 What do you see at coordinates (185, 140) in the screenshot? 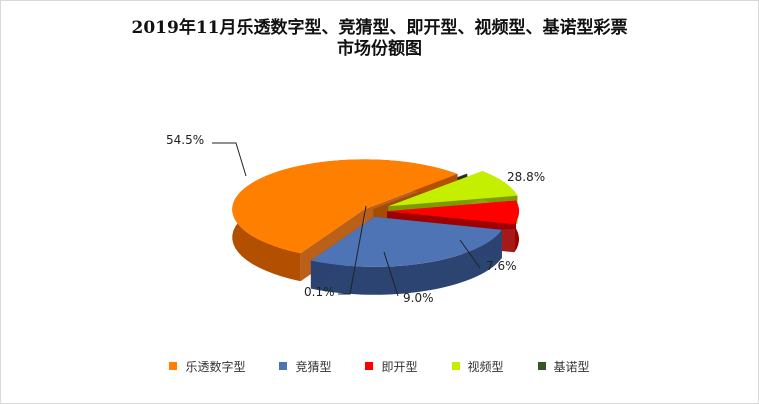
I see `data-label-lotto: 54.5%` at bounding box center [185, 140].